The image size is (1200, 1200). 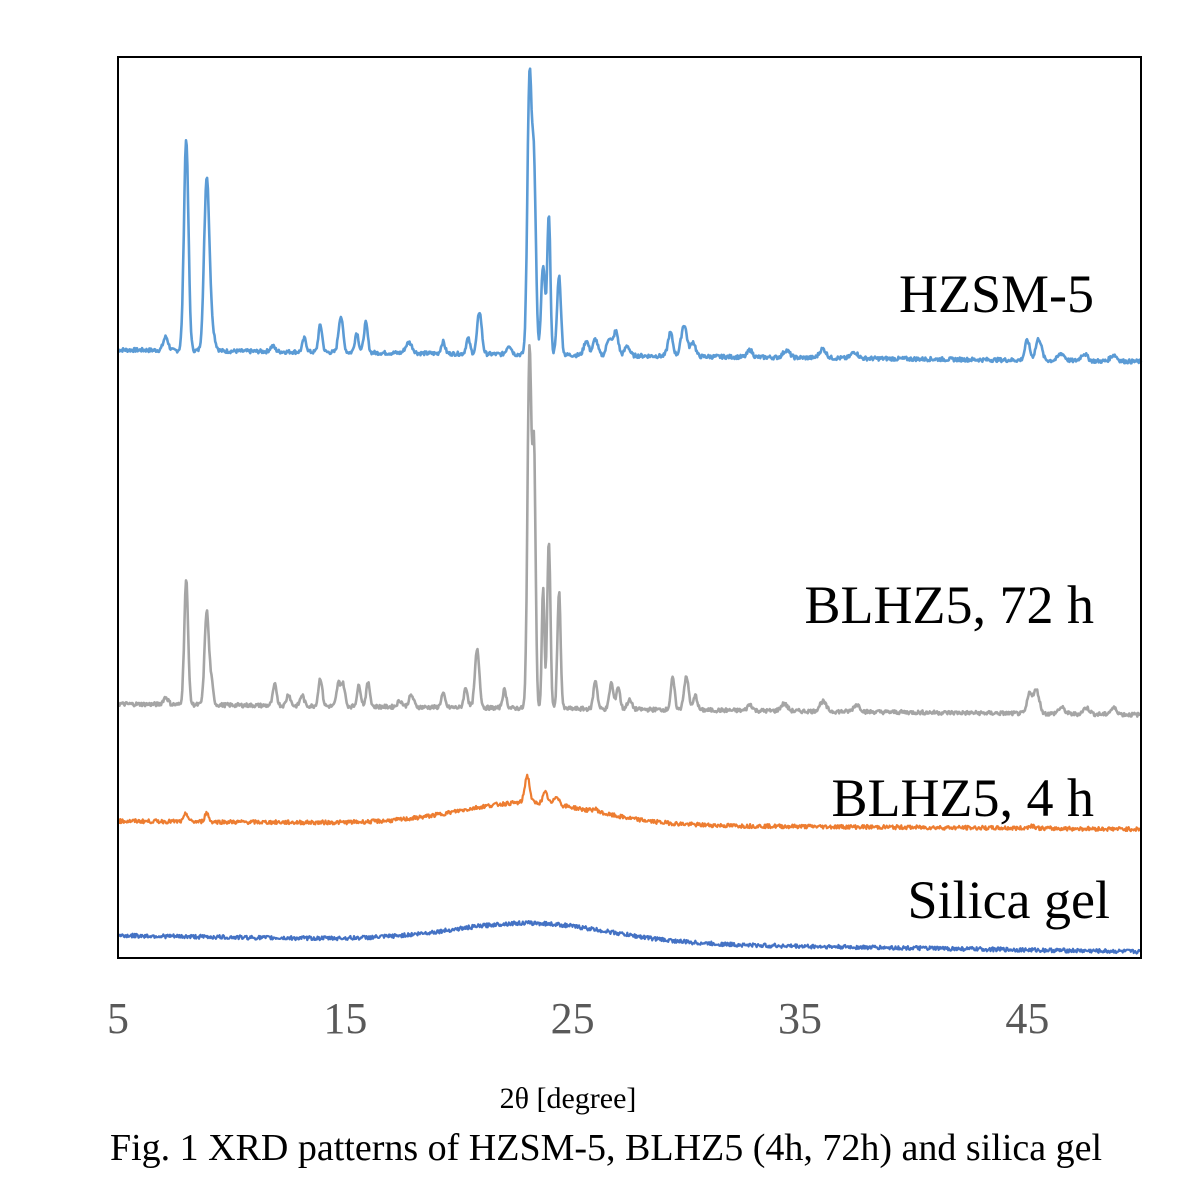 What do you see at coordinates (950, 605) in the screenshot?
I see `series-label-blhz5-72h: BLHZ5, 72 h` at bounding box center [950, 605].